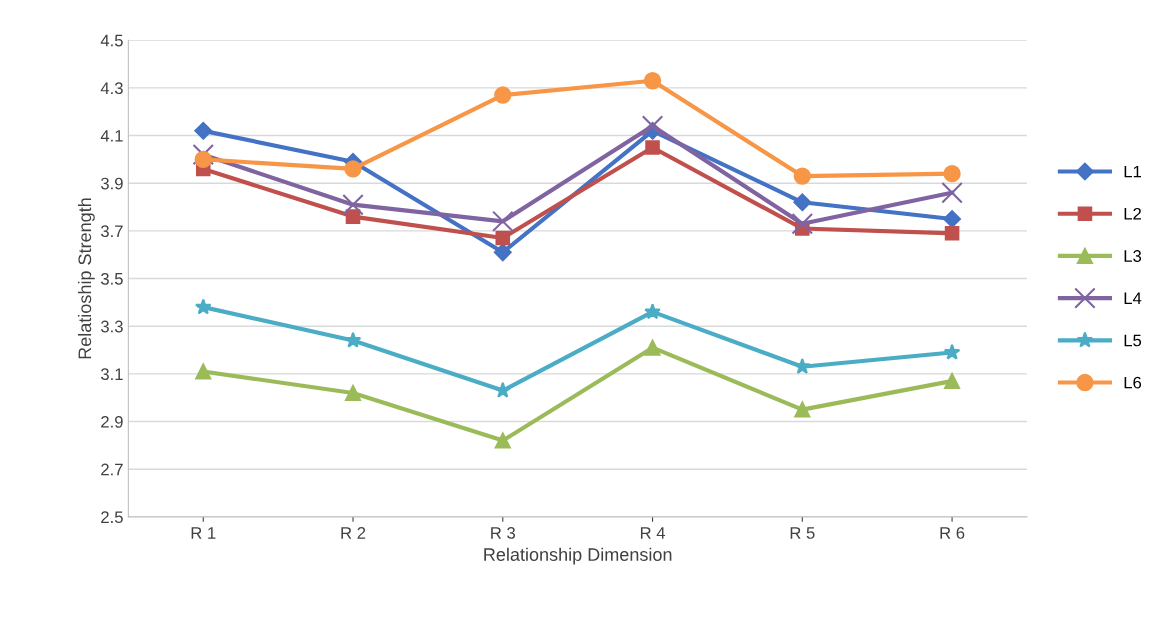  What do you see at coordinates (1132, 171) in the screenshot?
I see `legend-label: L1` at bounding box center [1132, 171].